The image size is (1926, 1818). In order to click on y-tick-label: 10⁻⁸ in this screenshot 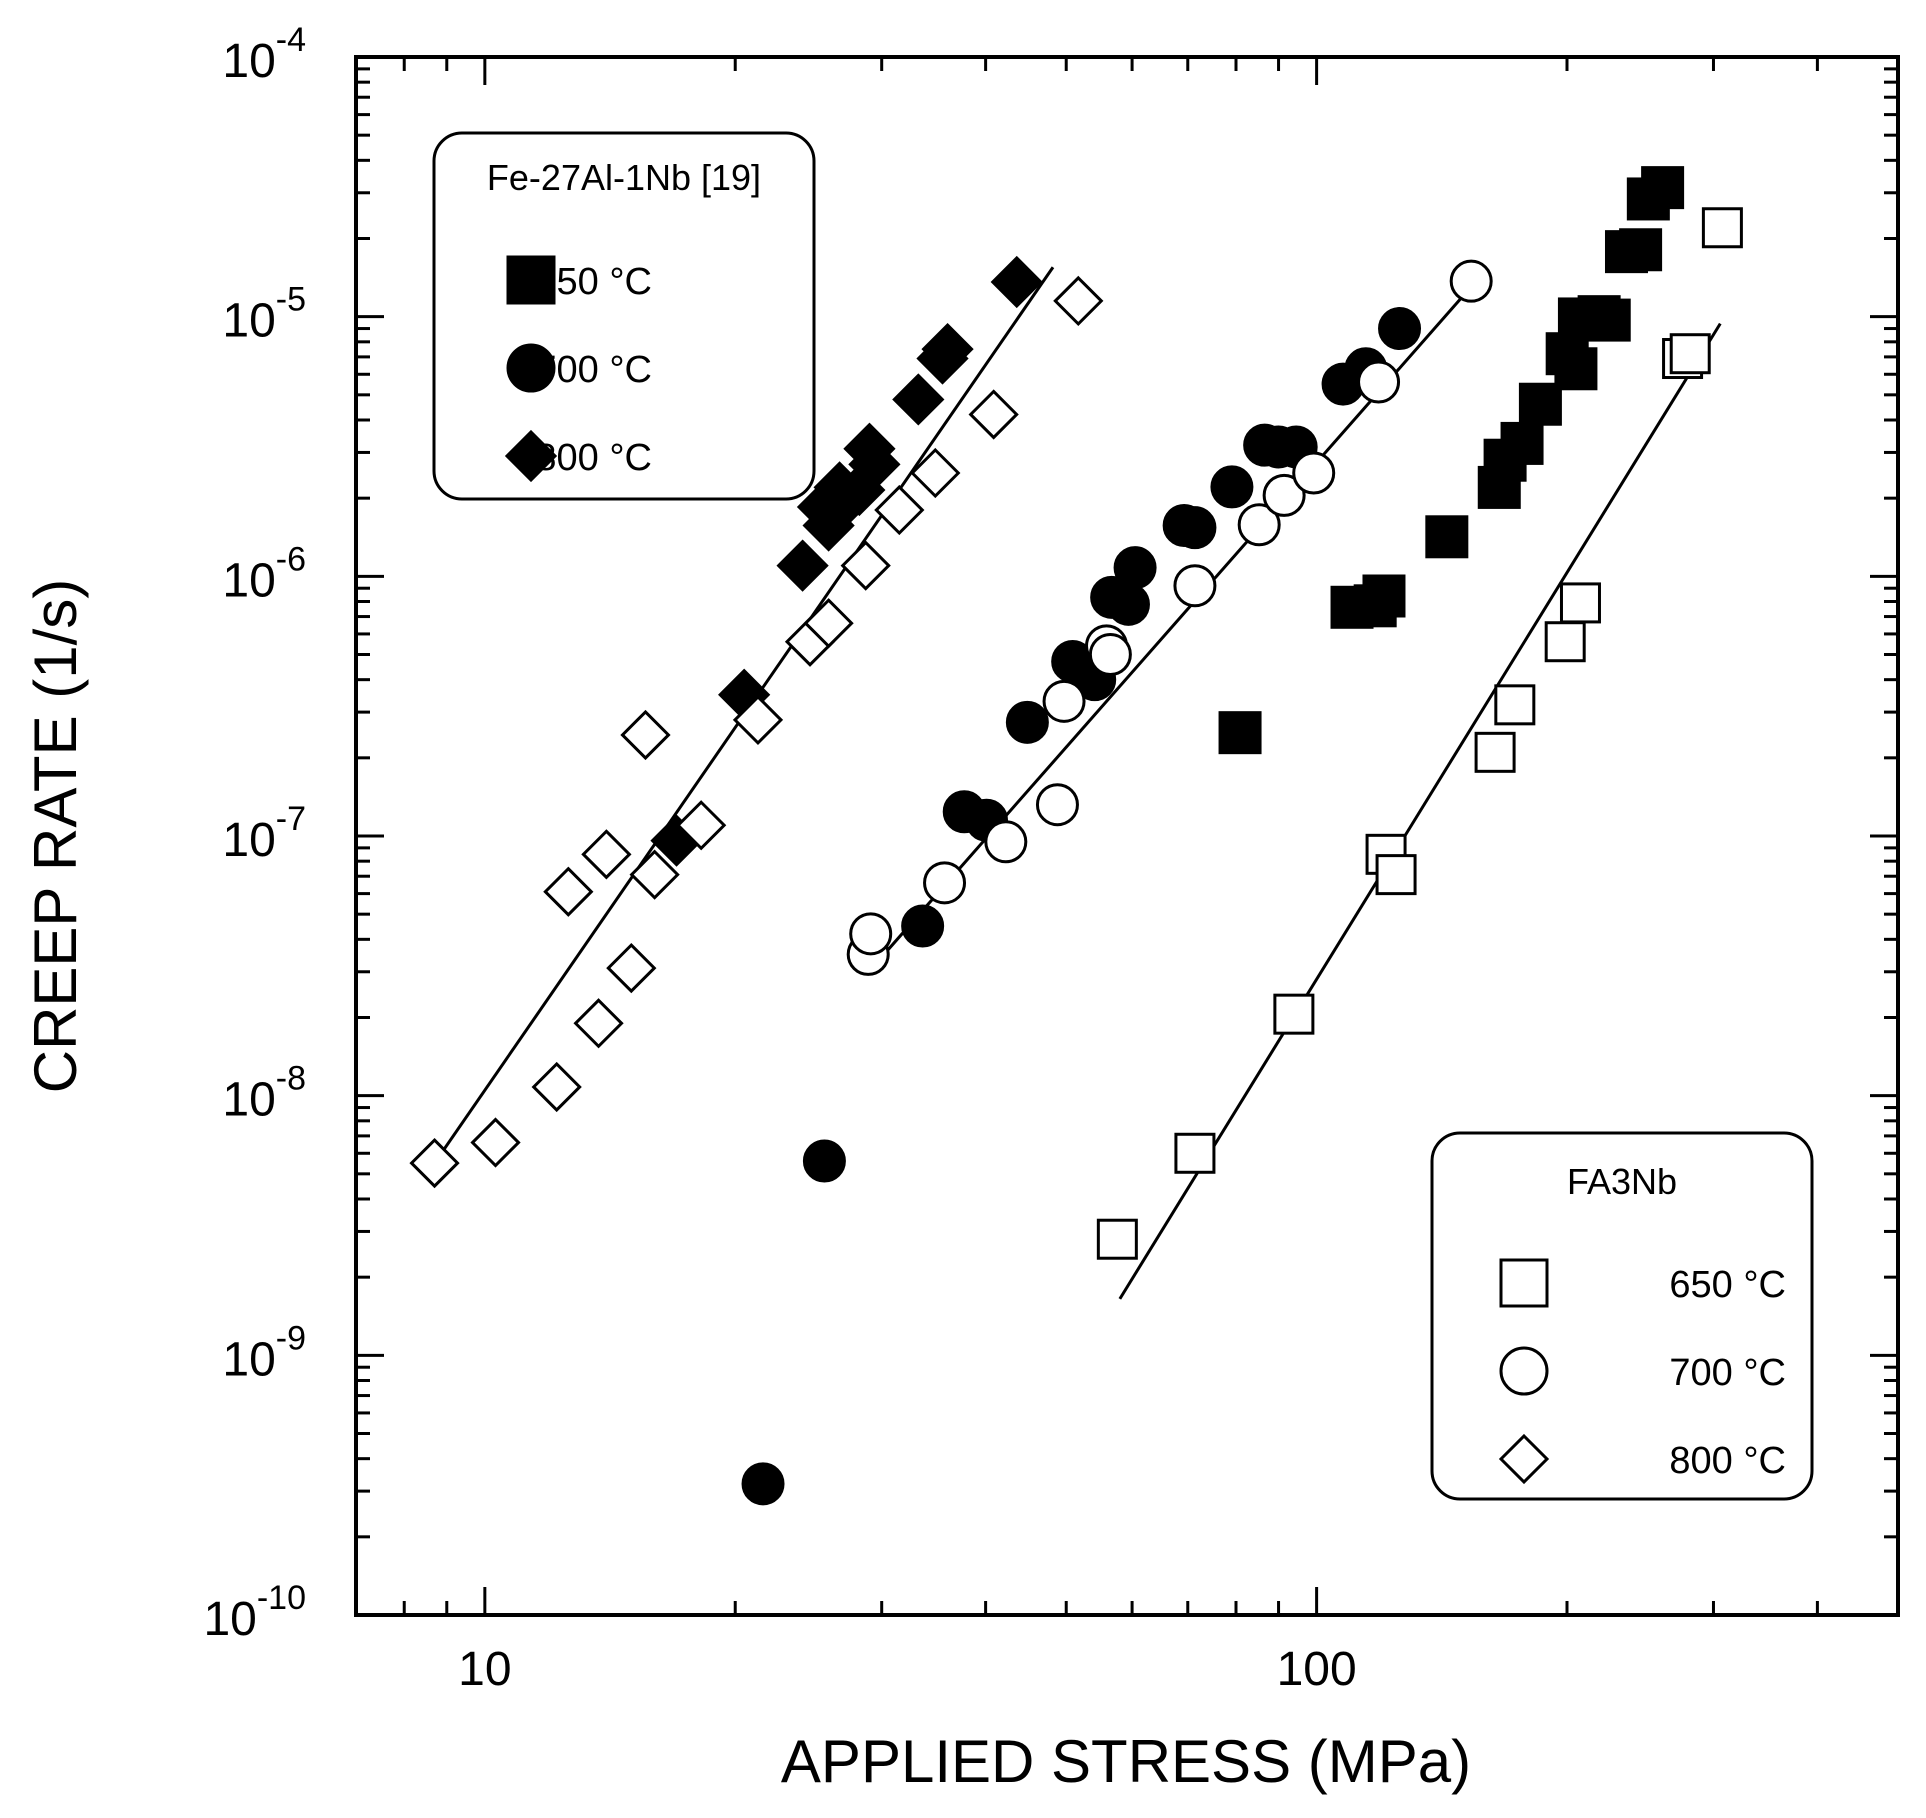, I will do `click(264, 1093)`.